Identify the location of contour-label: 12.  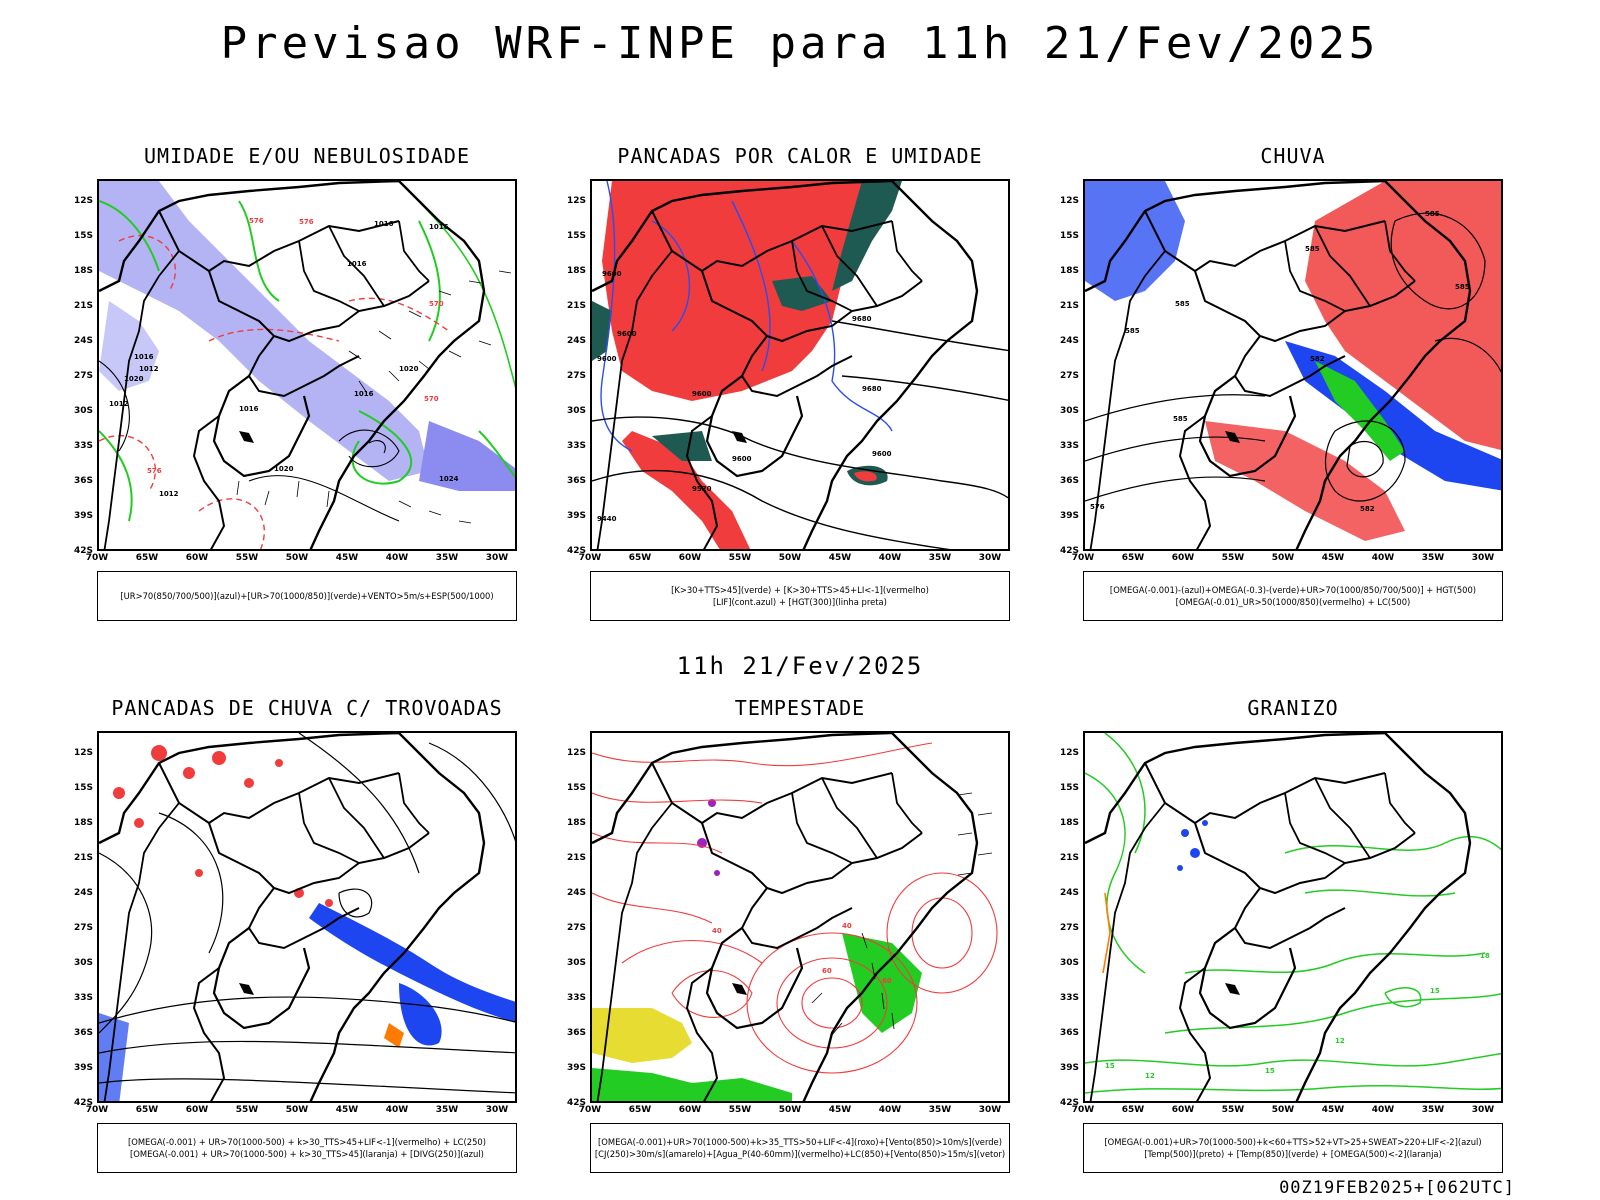
(1150, 1076).